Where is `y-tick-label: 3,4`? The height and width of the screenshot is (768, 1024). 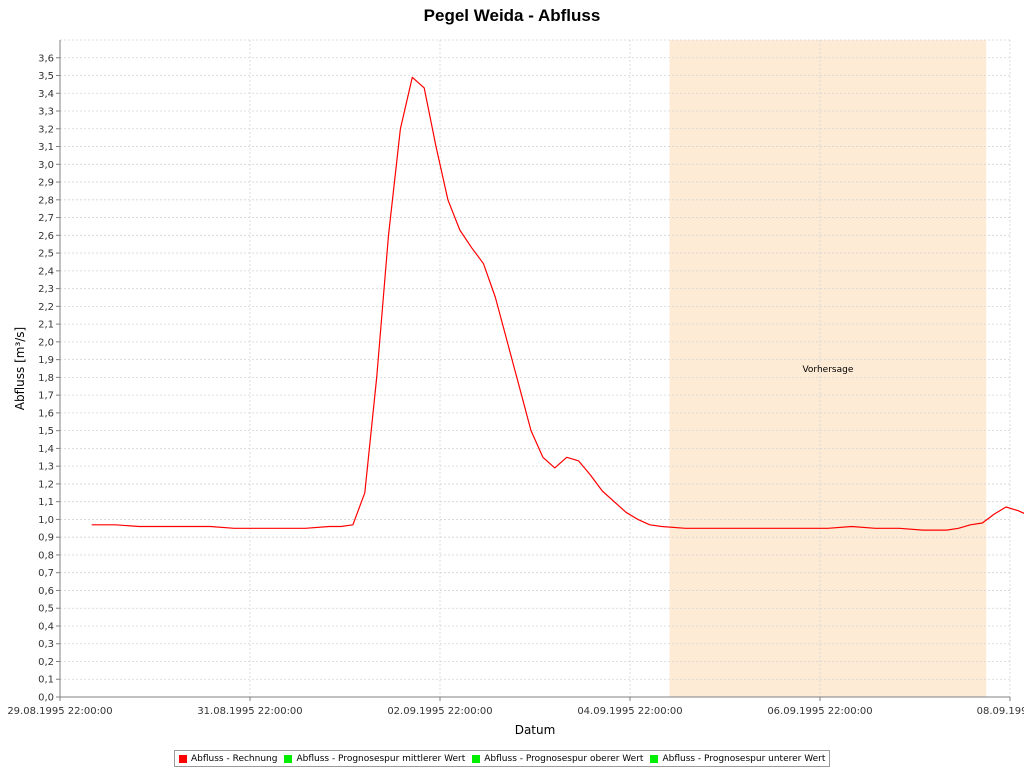
y-tick-label: 3,4 is located at coordinates (46, 94).